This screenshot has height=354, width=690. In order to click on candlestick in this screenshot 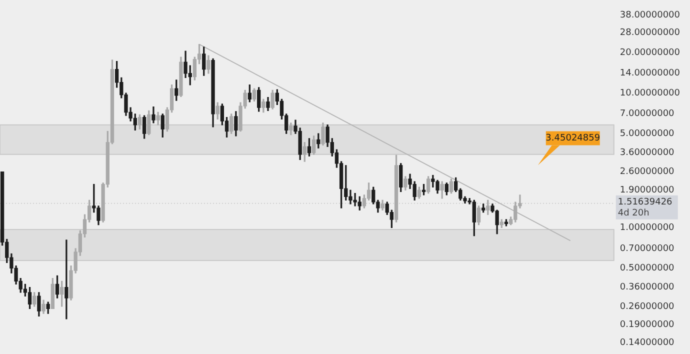, I will do `click(66, 280)`.